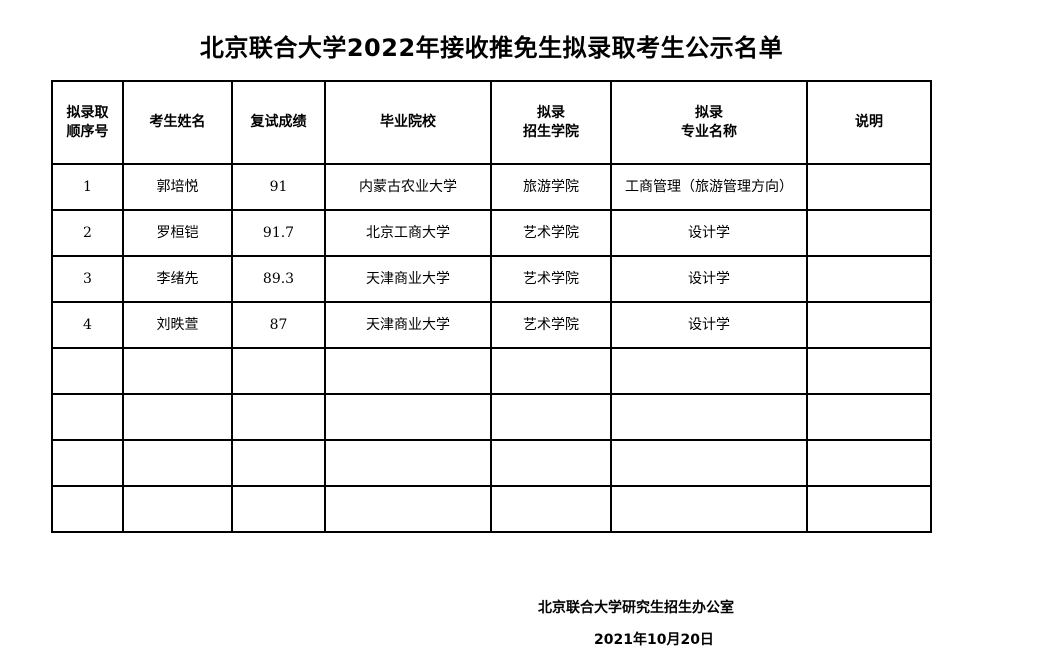 Image resolution: width=1037 pixels, height=659 pixels. I want to click on table-cell: 北京工商大学, so click(408, 233).